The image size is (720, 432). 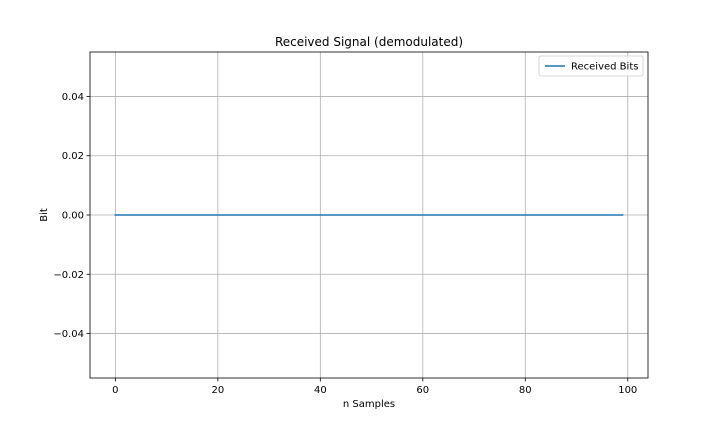 What do you see at coordinates (73, 97) in the screenshot?
I see `y-tick-label: 0.04` at bounding box center [73, 97].